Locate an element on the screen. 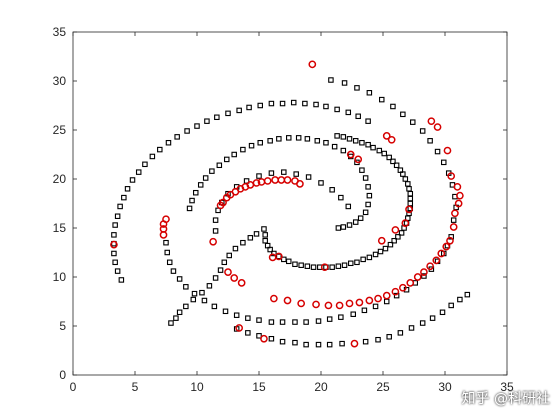 This screenshot has height=420, width=560. x-tick-label: 30 is located at coordinates (445, 387).